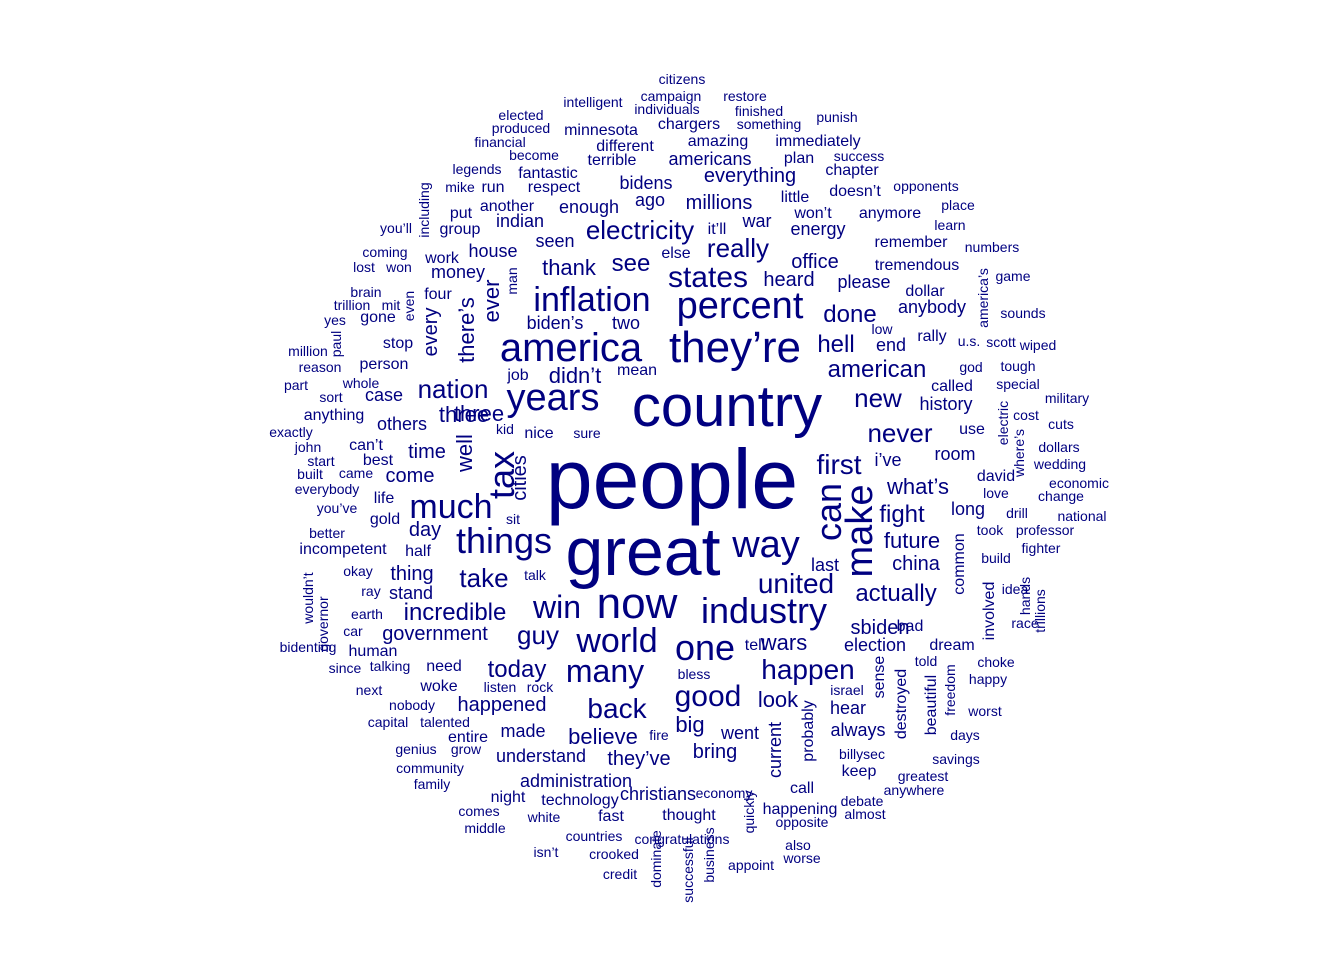 Image resolution: width=1344 pixels, height=960 pixels. I want to click on cloud-word: appoint, so click(751, 865).